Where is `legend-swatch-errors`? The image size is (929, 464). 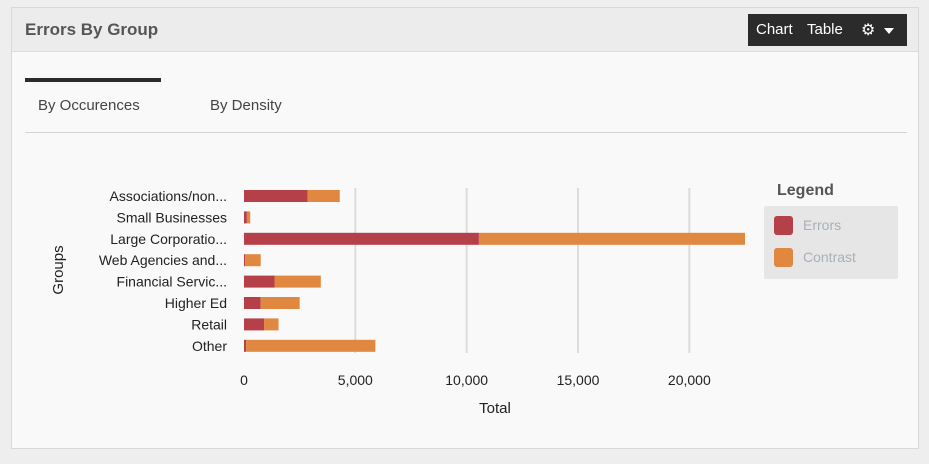
legend-swatch-errors is located at coordinates (783, 225).